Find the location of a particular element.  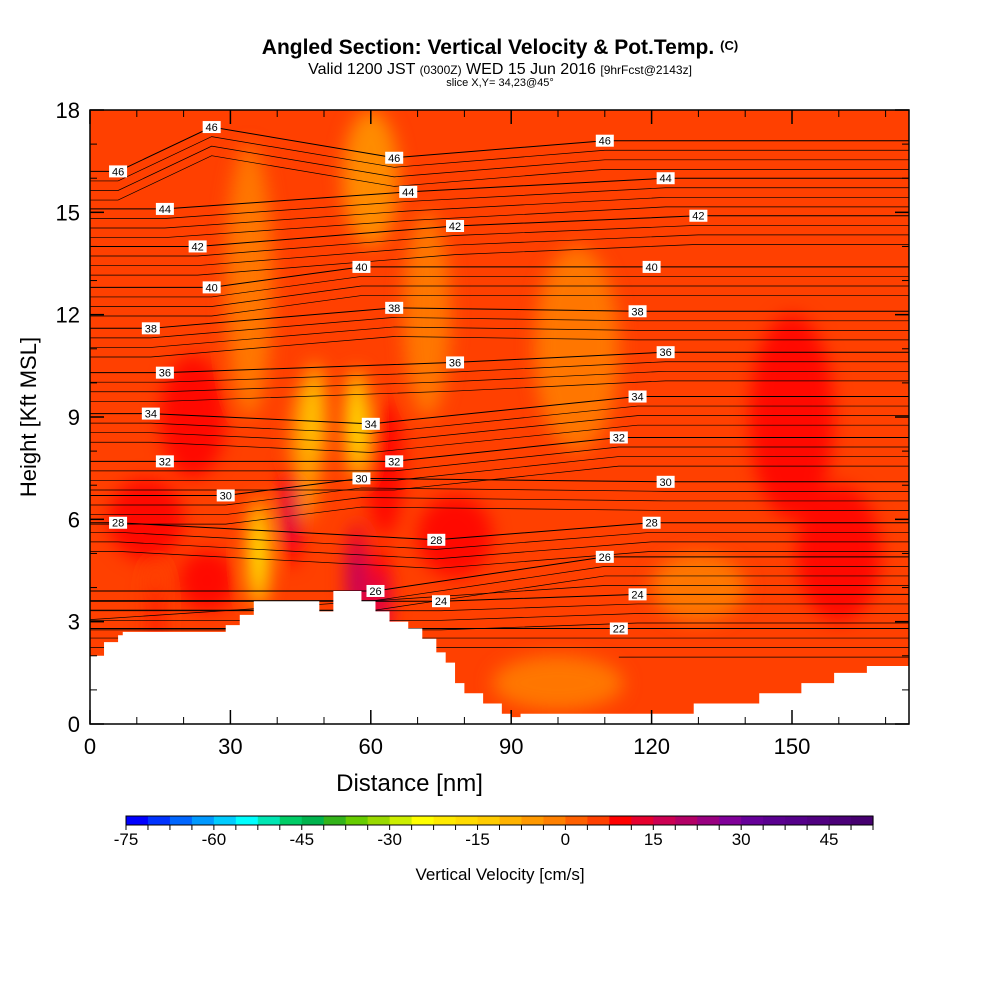

isotherm-label: 32 is located at coordinates (618, 437).